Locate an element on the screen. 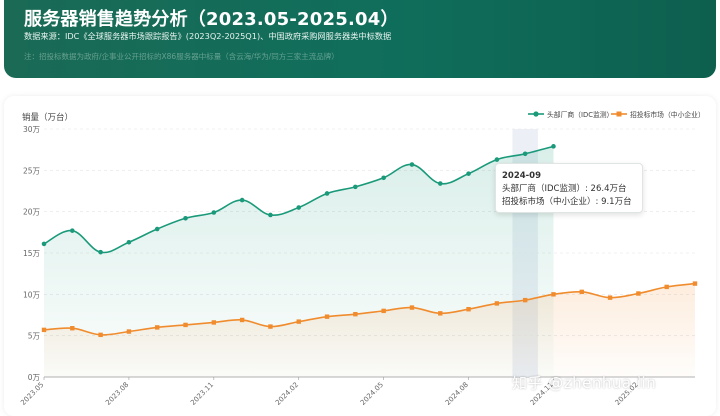 The image size is (720, 416). x-tick-label: 2024.02 is located at coordinates (287, 394).